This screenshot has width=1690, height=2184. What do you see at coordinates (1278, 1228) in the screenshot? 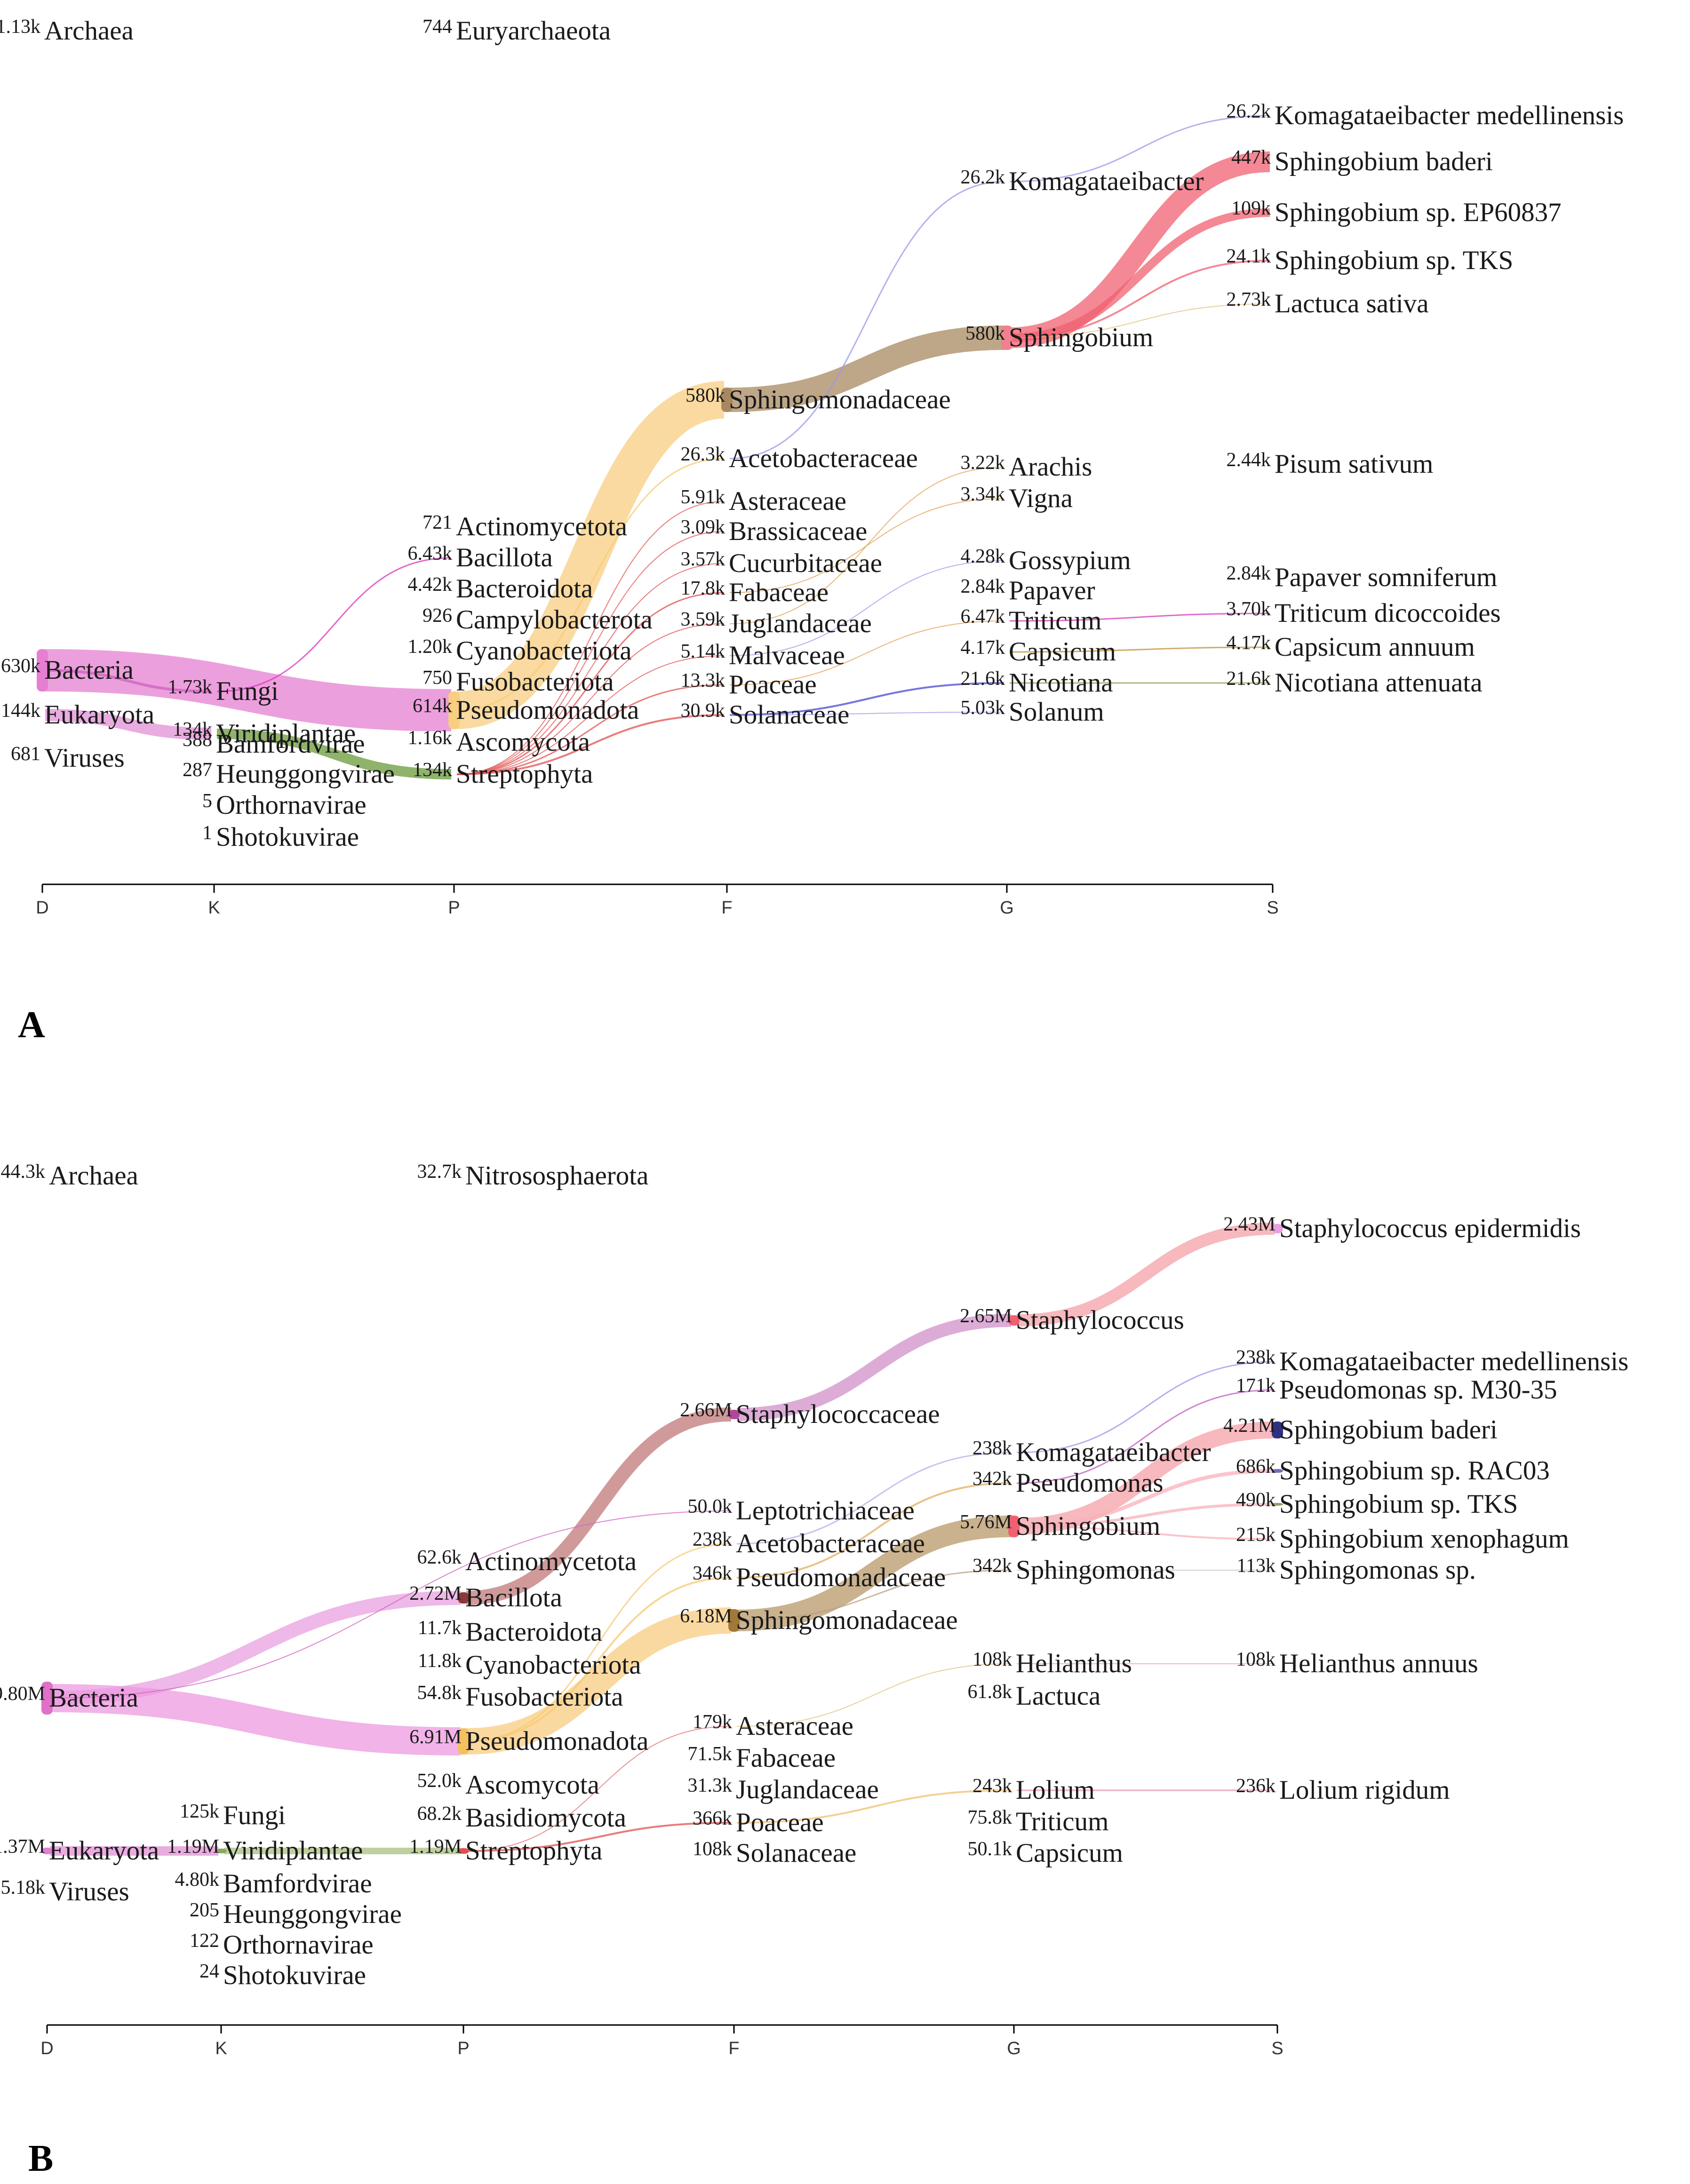
I see `node-bar-s_staph` at bounding box center [1278, 1228].